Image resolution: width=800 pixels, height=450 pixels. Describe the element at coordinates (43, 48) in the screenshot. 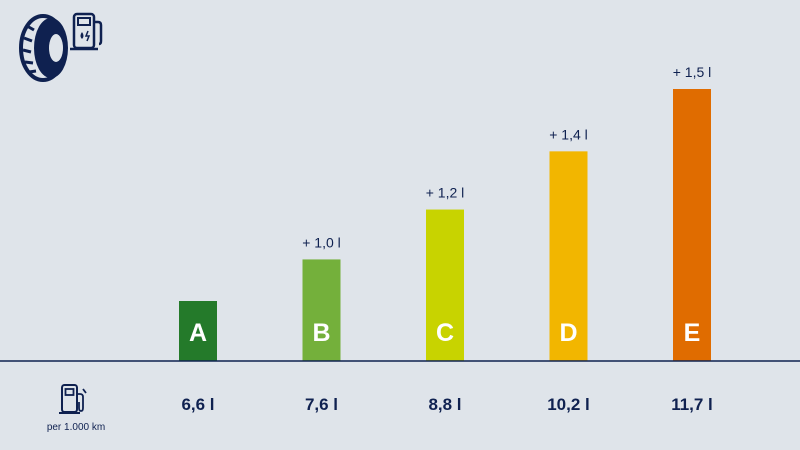

I see `tire-icon` at that location.